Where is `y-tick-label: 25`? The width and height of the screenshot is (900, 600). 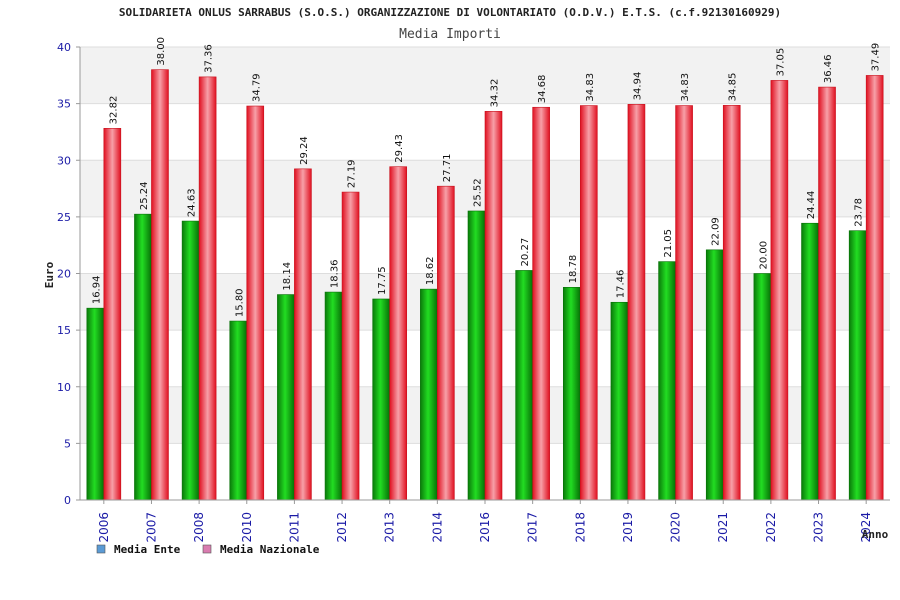
y-tick-label: 25 is located at coordinates (64, 217).